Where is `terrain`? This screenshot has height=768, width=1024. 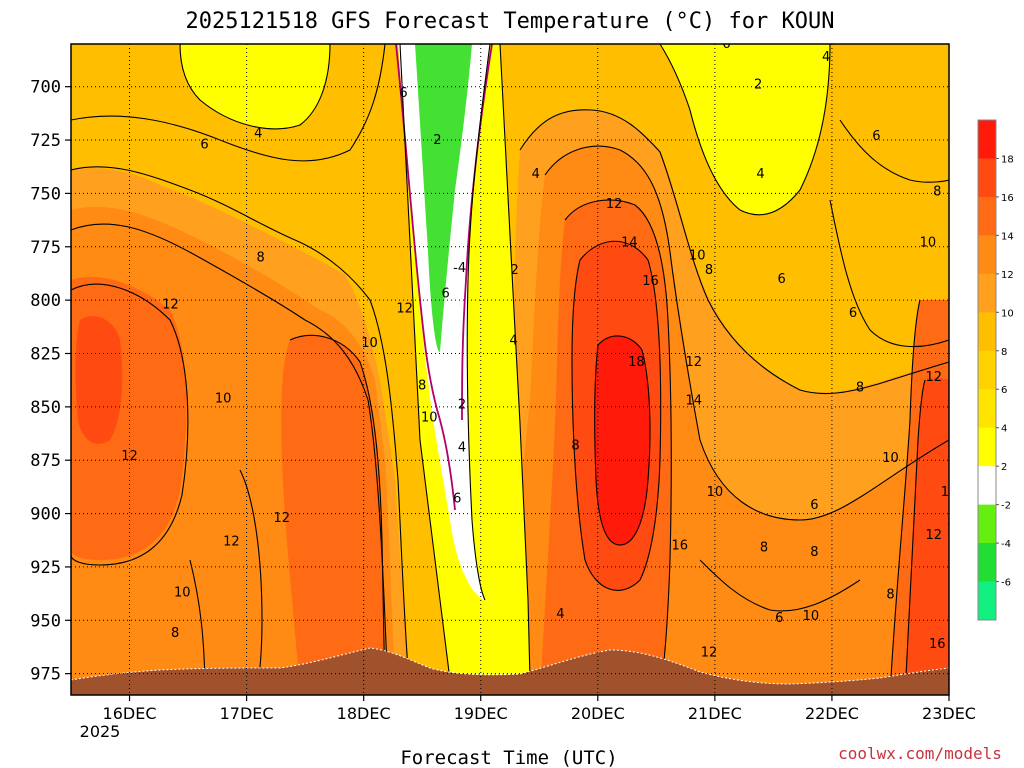
terrain is located at coordinates (510, 671).